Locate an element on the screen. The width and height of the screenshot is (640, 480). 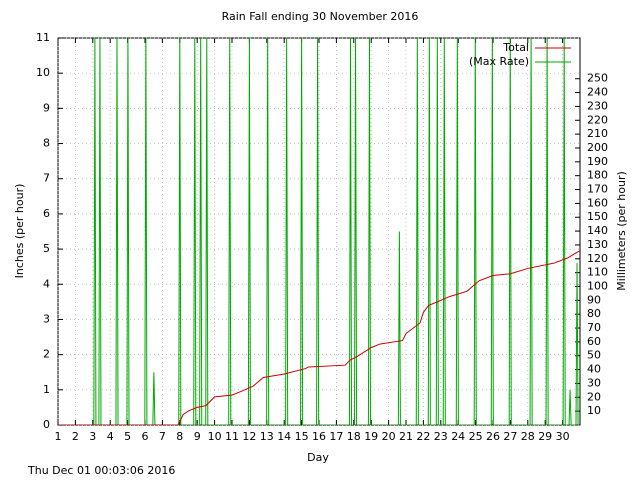
y-tick-label: 0 is located at coordinates (46, 424).